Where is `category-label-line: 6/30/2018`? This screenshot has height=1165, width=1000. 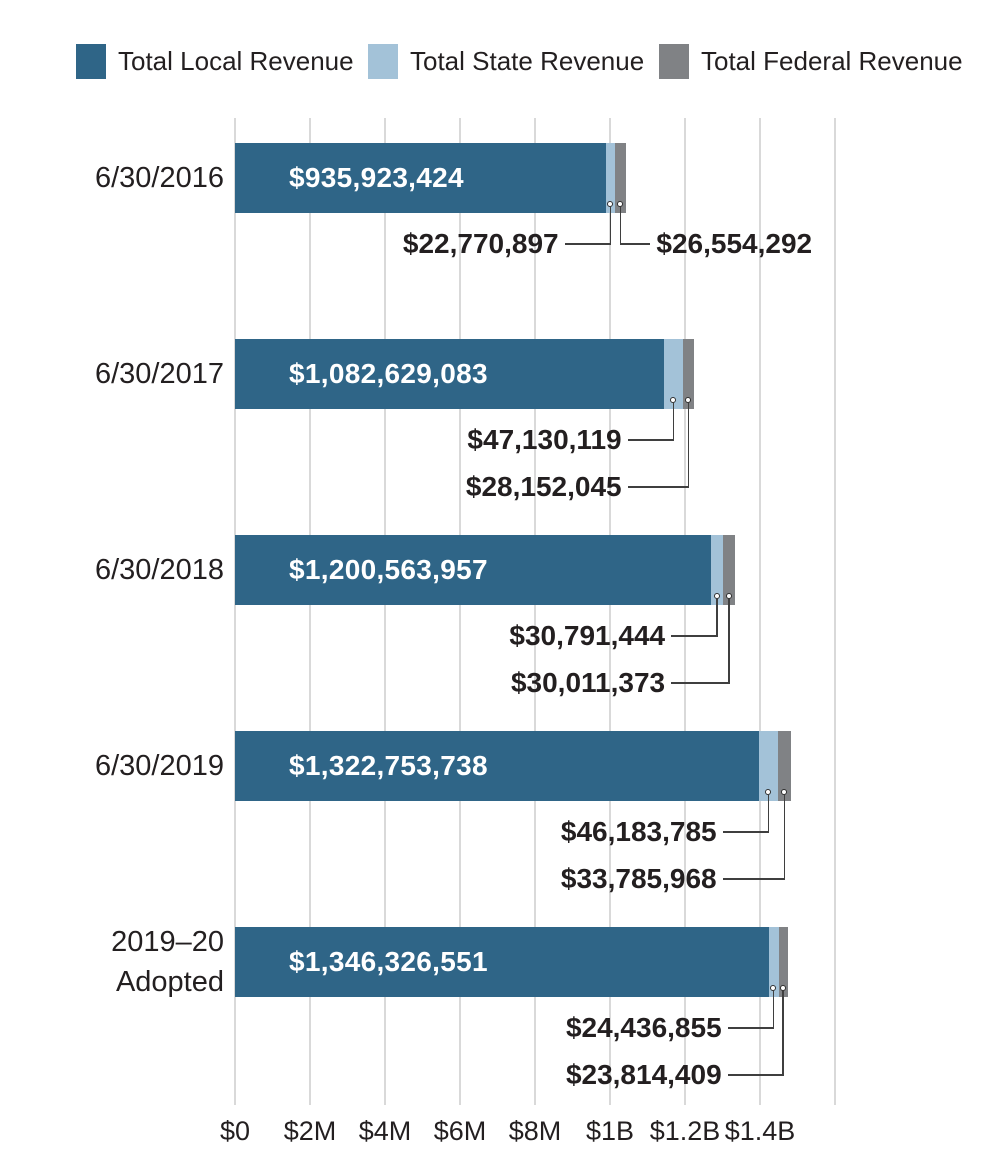 category-label-line: 6/30/2018 is located at coordinates (159, 570).